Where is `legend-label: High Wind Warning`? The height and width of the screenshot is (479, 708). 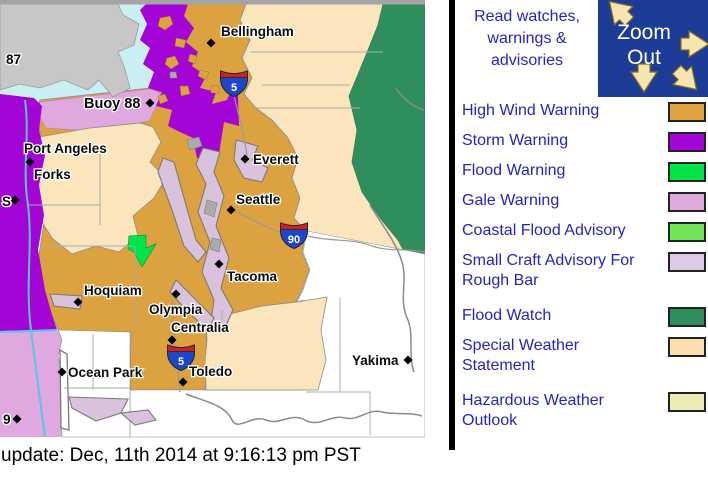 legend-label: High Wind Warning is located at coordinates (531, 110).